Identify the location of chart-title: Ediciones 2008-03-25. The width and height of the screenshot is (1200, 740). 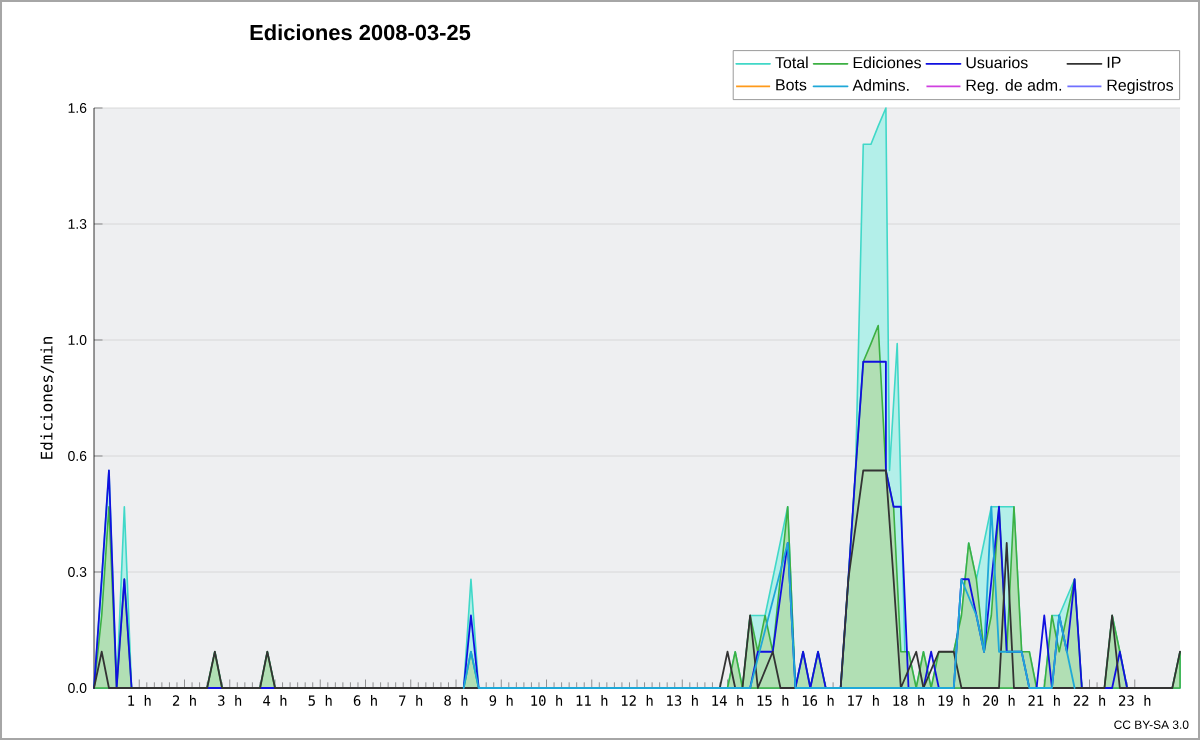
(360, 32).